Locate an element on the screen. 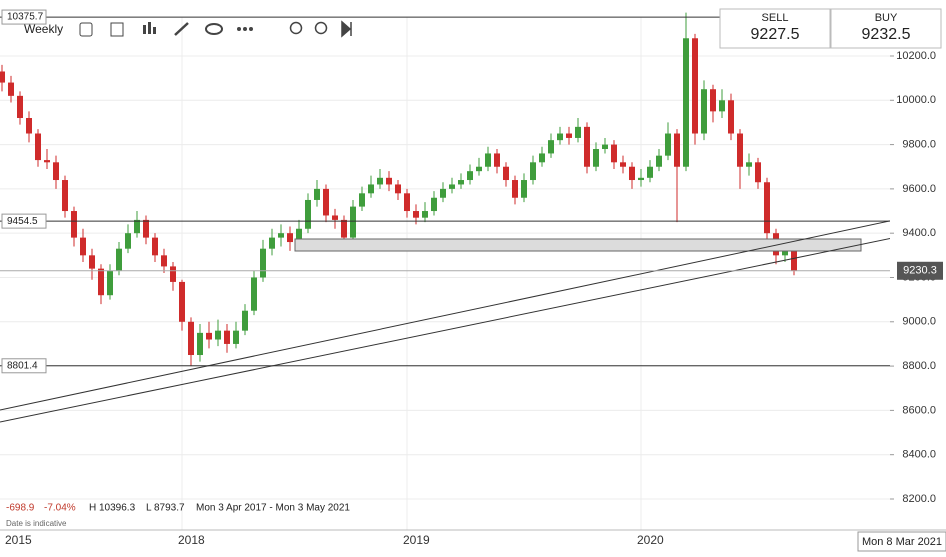  x-tick-label: 2015 is located at coordinates (18, 540).